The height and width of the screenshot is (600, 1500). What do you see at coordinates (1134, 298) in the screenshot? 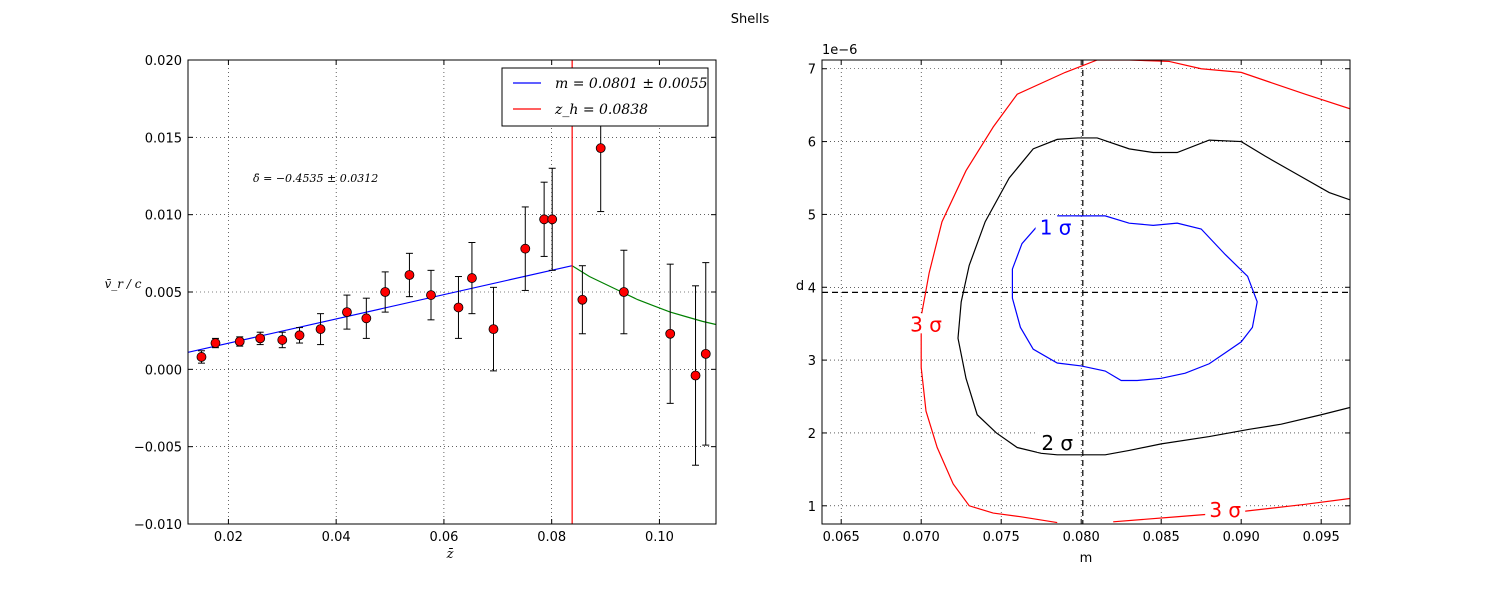
I see `contour-line-1sigma` at bounding box center [1134, 298].